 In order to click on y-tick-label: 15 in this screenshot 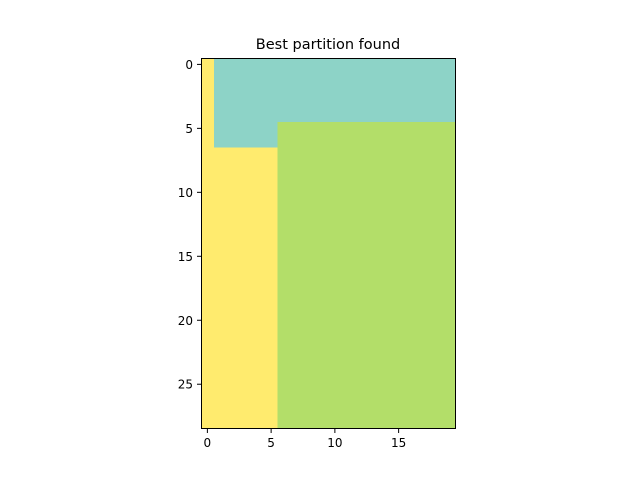, I will do `click(185, 257)`.